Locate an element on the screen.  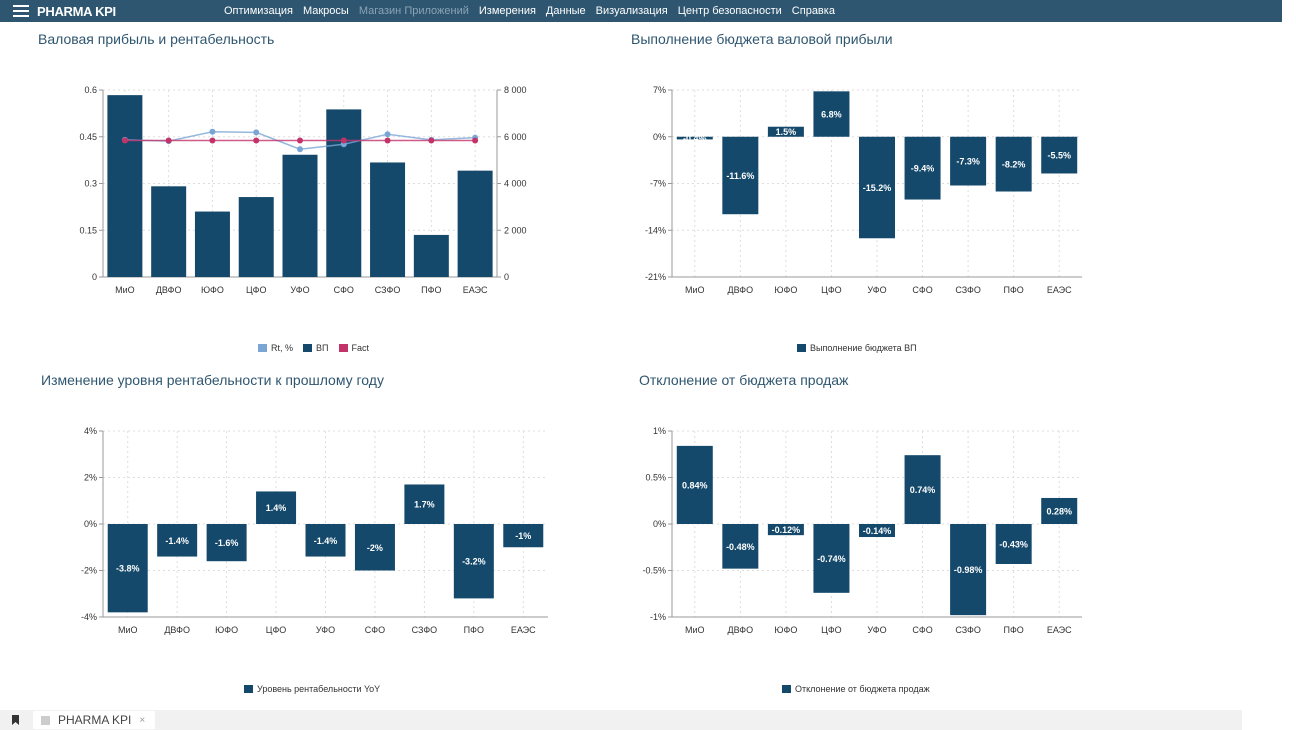
menu-item-data: Данные is located at coordinates (565, 11).